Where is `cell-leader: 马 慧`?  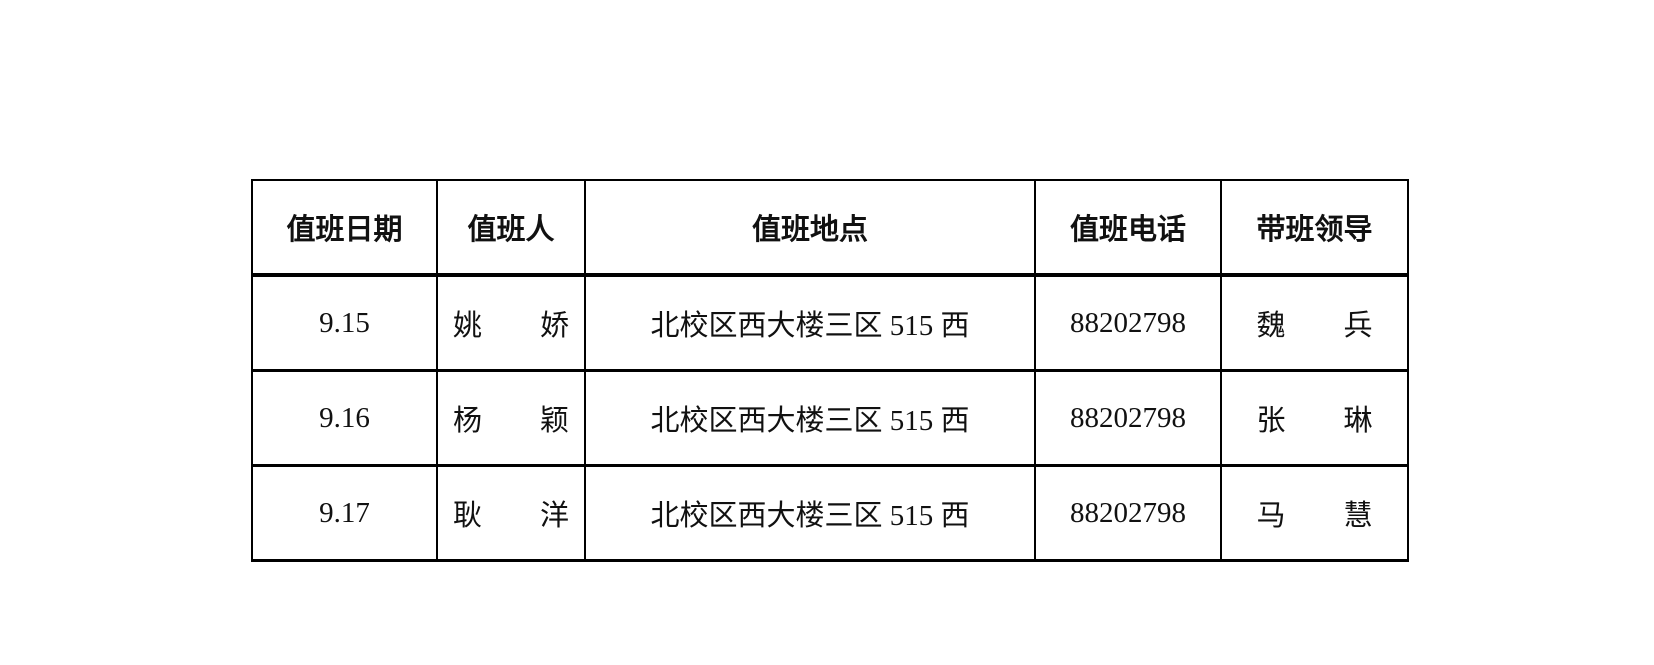 cell-leader: 马 慧 is located at coordinates (1314, 513).